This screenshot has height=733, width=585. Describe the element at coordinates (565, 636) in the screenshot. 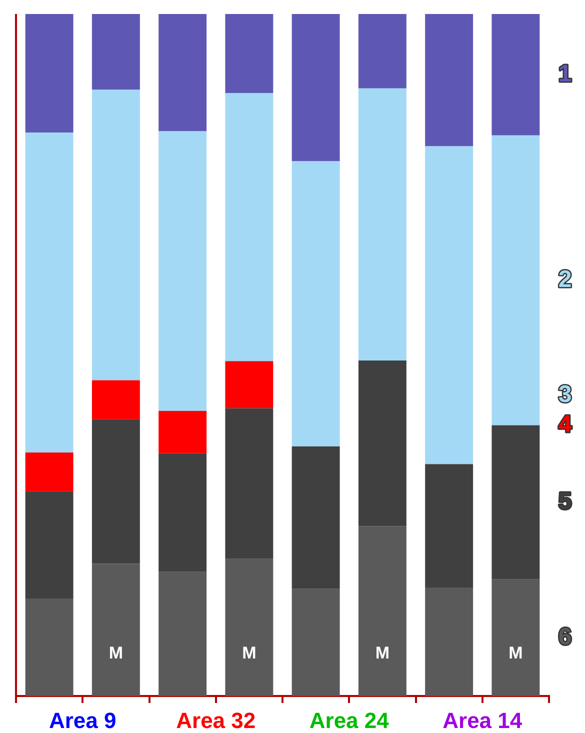

I see `series-label: 6` at that location.